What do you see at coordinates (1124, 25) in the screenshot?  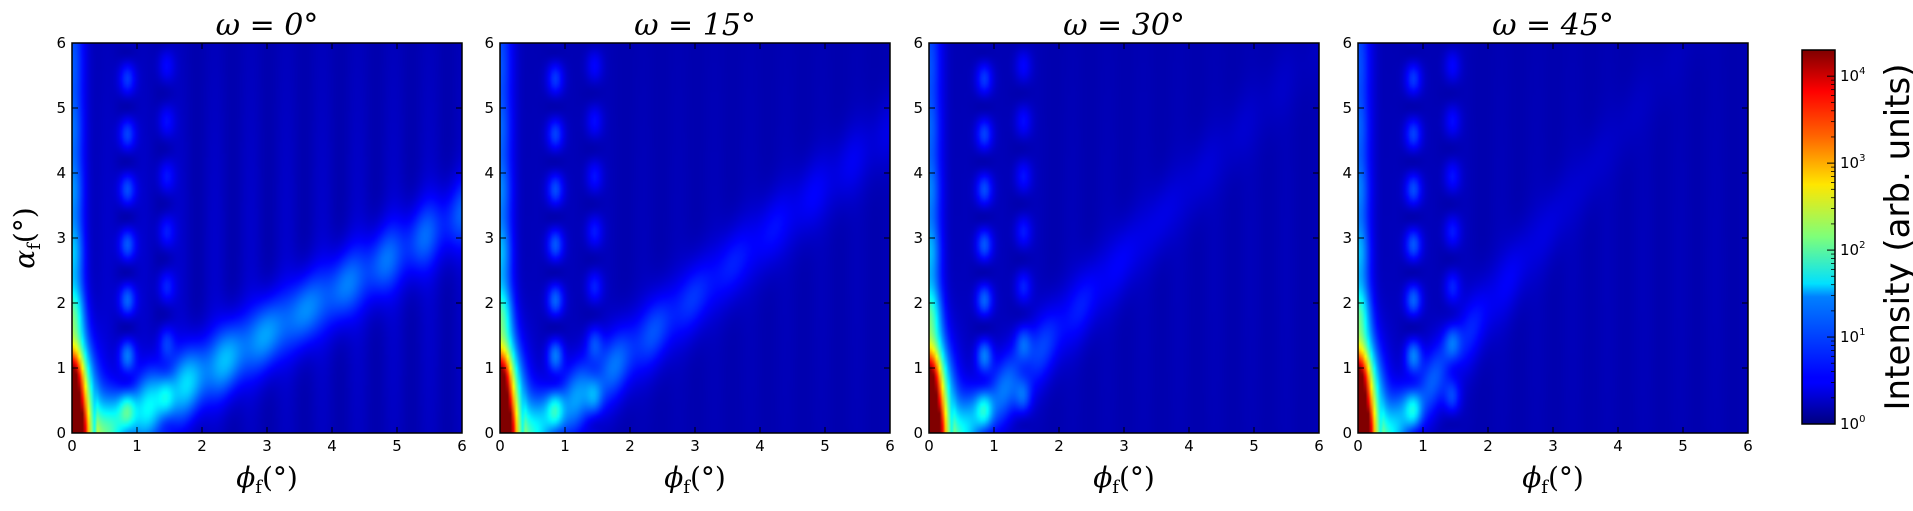 I see `panel-title: ω = 30°` at bounding box center [1124, 25].